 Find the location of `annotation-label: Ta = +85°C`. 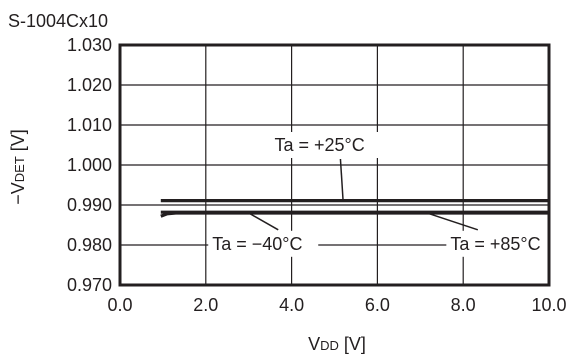

annotation-label: Ta = +85°C is located at coordinates (495, 244).